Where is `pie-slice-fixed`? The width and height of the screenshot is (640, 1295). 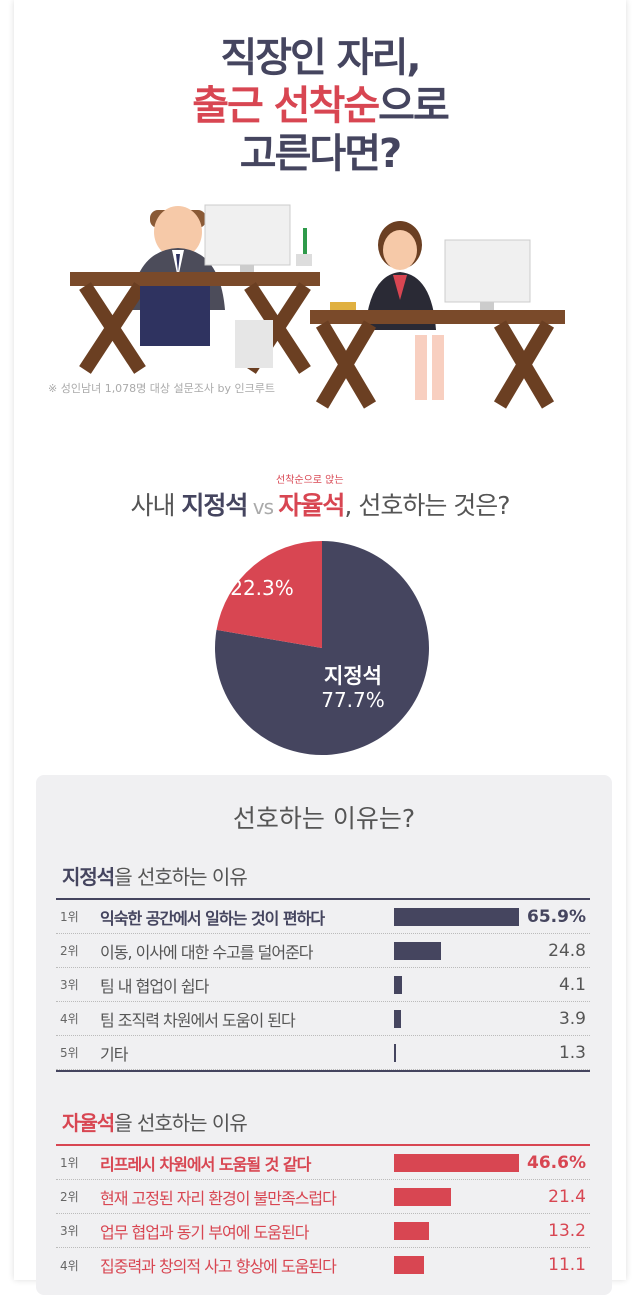 pie-slice-fixed is located at coordinates (321, 648).